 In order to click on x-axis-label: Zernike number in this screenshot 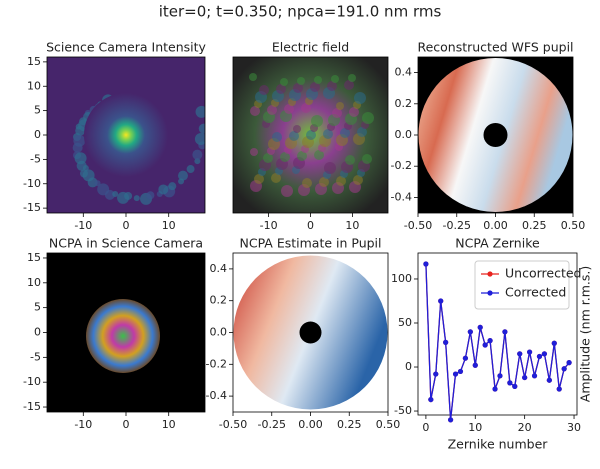, I will do `click(498, 444)`.